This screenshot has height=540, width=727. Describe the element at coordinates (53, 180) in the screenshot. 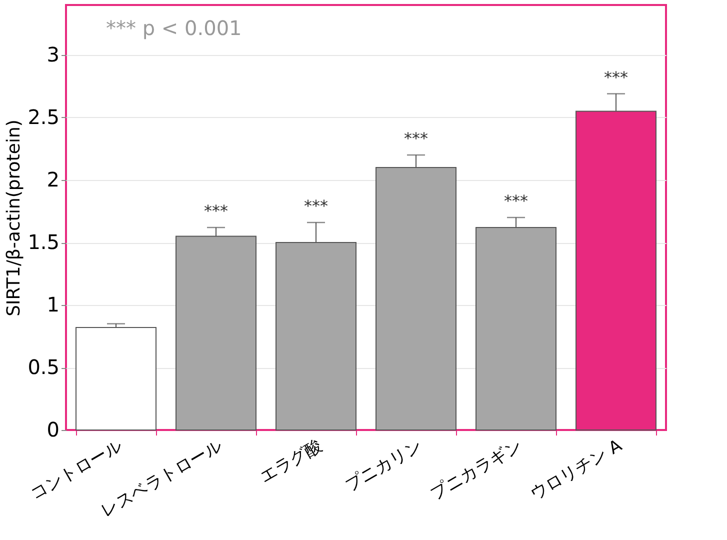

I see `y-tick-label: 2` at that location.